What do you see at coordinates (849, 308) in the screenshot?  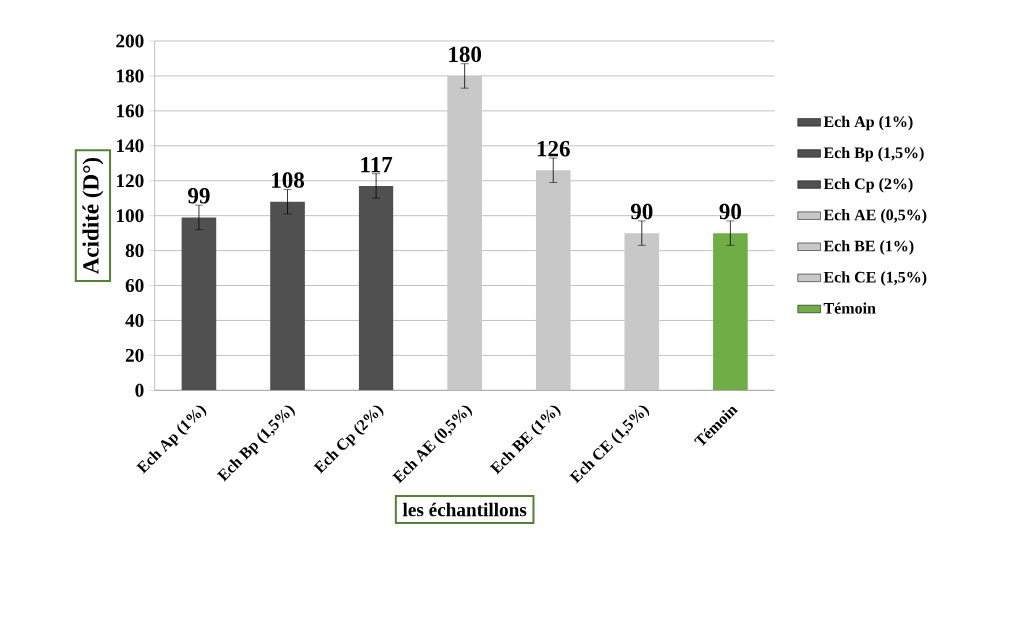 I see `legend-label: Témoin` at bounding box center [849, 308].